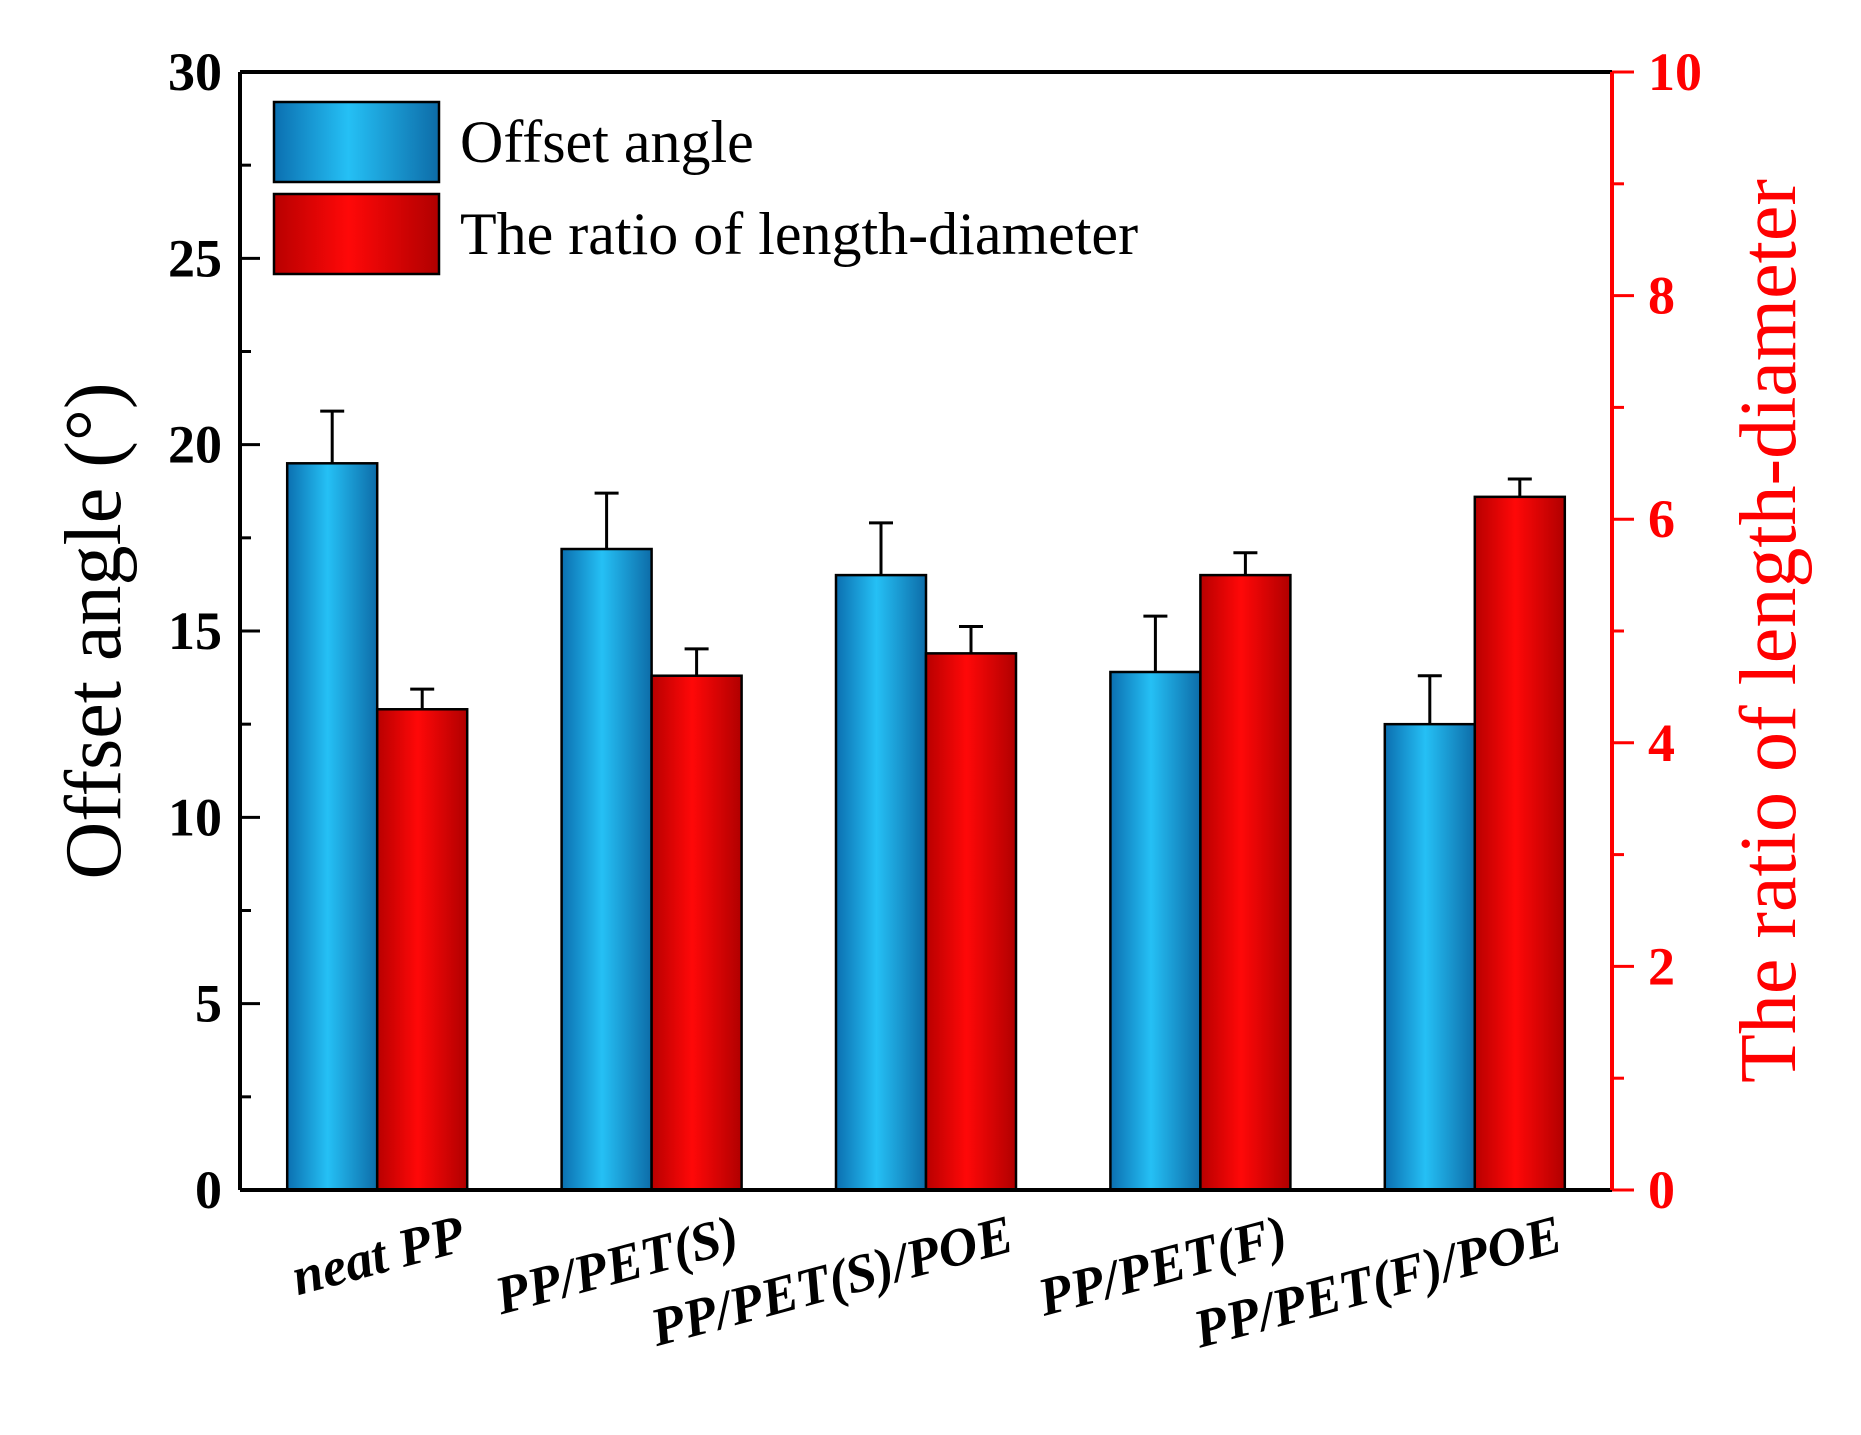 The width and height of the screenshot is (1861, 1435). I want to click on left-tick-label: 10, so click(195, 817).